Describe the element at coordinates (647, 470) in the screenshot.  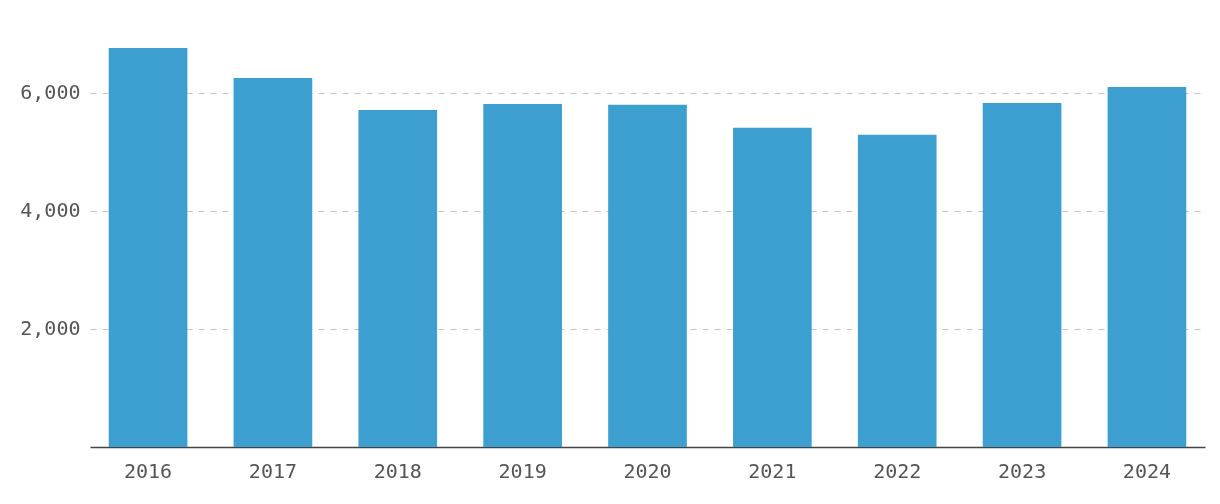
I see `x-tick-label: 2020` at that location.